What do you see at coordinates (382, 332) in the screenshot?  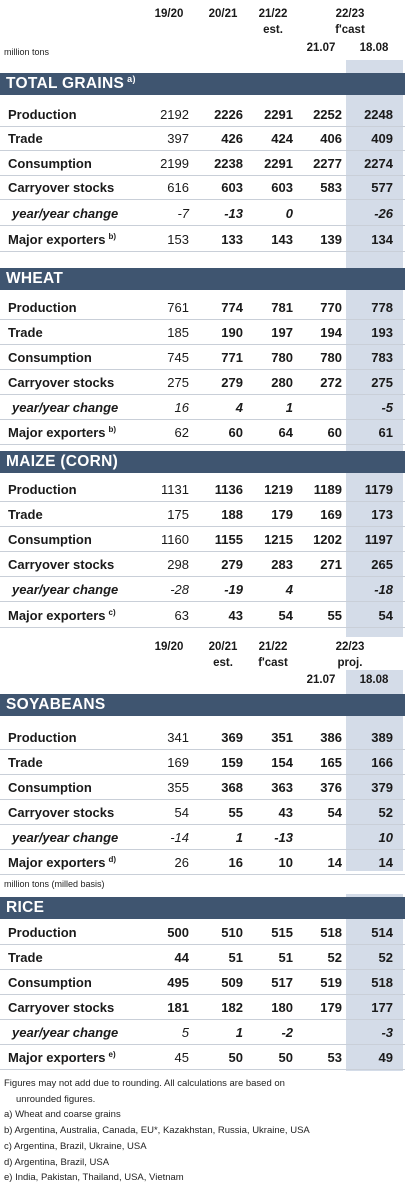 I see `value-cell: 193` at bounding box center [382, 332].